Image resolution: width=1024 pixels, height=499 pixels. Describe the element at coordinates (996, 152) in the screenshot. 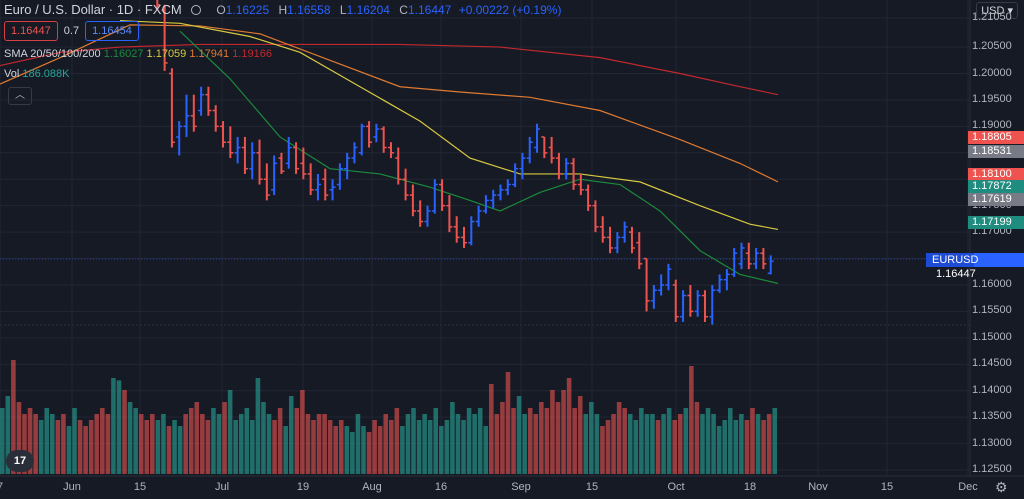

I see `price-badge: 1.18531` at that location.